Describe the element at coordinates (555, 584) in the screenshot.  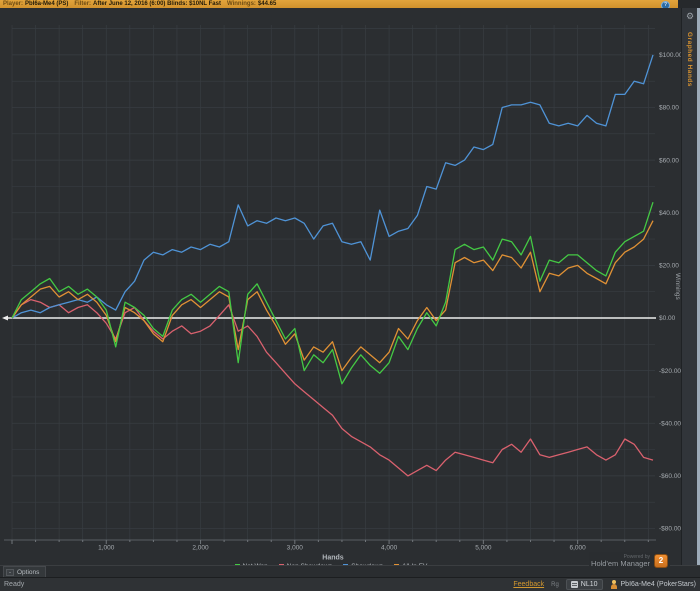
I see `mini-label: Rg` at that location.